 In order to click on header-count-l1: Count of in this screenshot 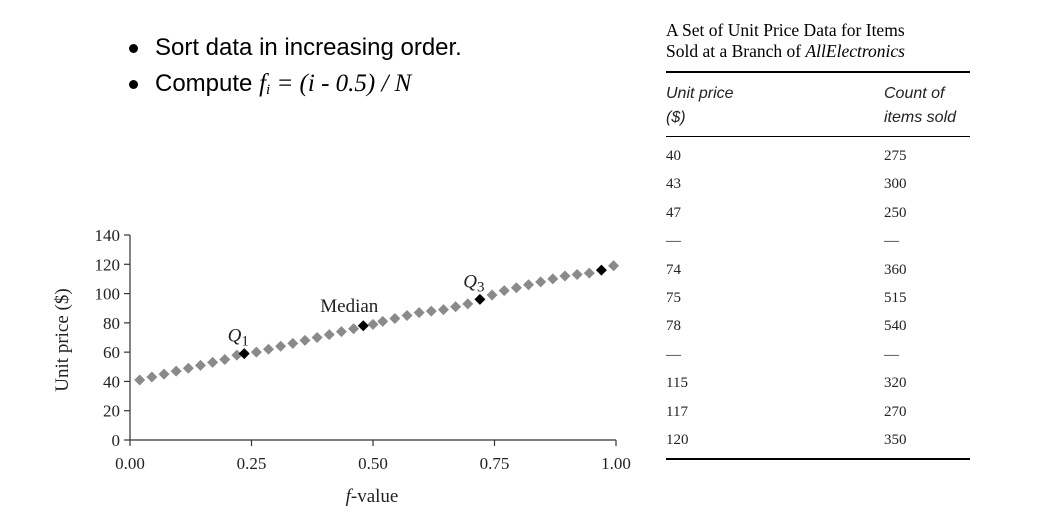, I will do `click(914, 93)`.